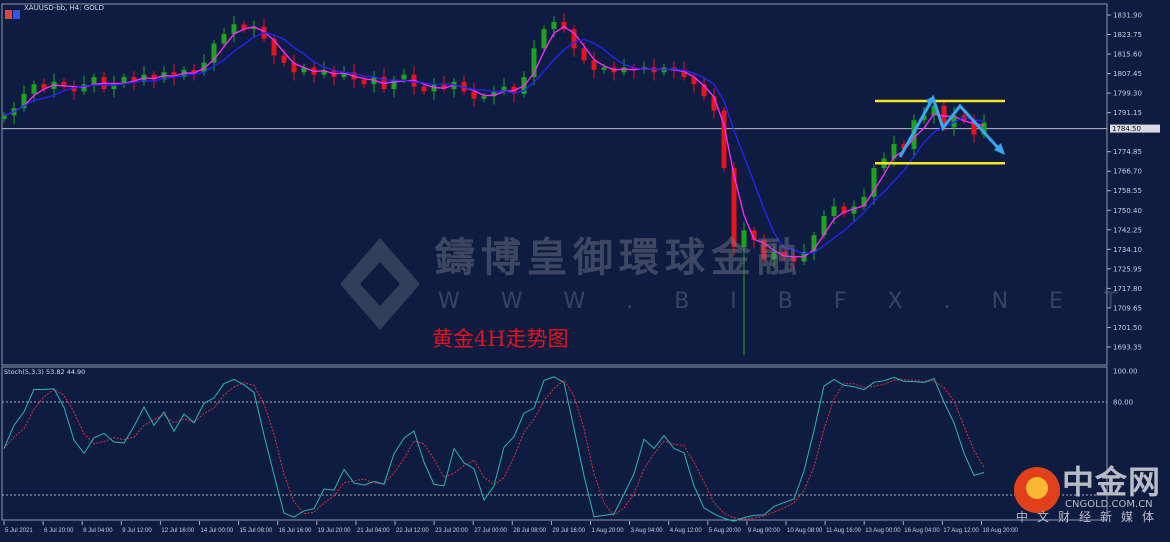 This screenshot has width=1170, height=542. Describe the element at coordinates (883, 531) in the screenshot. I see `x-tick-label: 13 Aug 00:00` at that location.